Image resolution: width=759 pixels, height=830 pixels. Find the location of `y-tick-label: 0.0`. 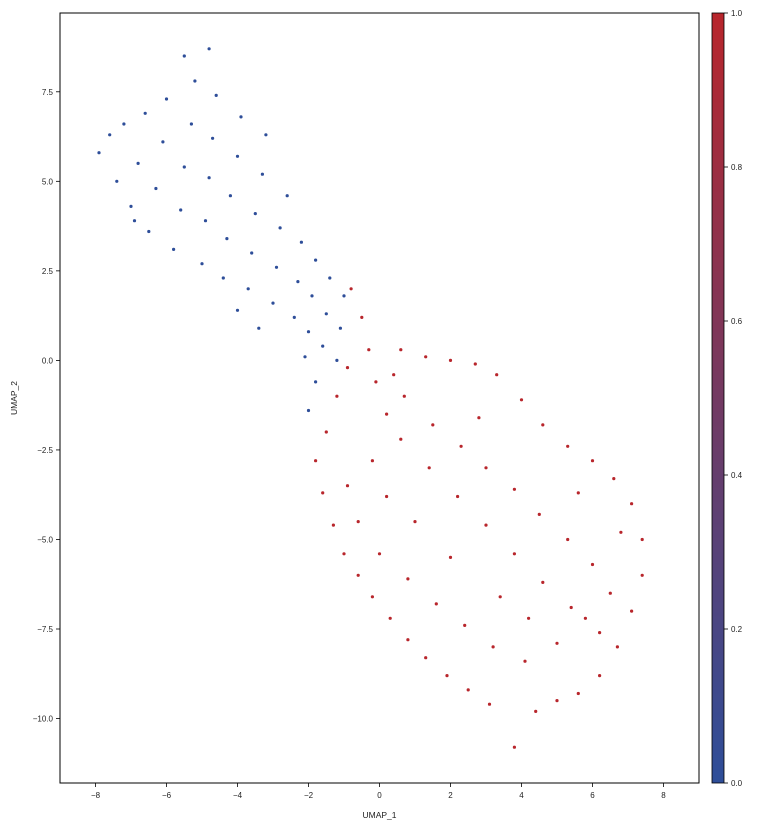

y-tick-label: 0.0 is located at coordinates (48, 360).